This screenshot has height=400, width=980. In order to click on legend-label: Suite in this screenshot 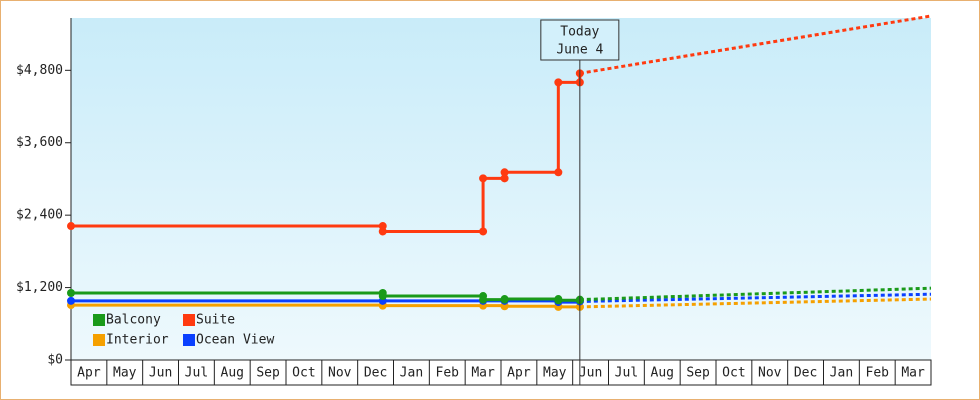, I will do `click(215, 320)`.